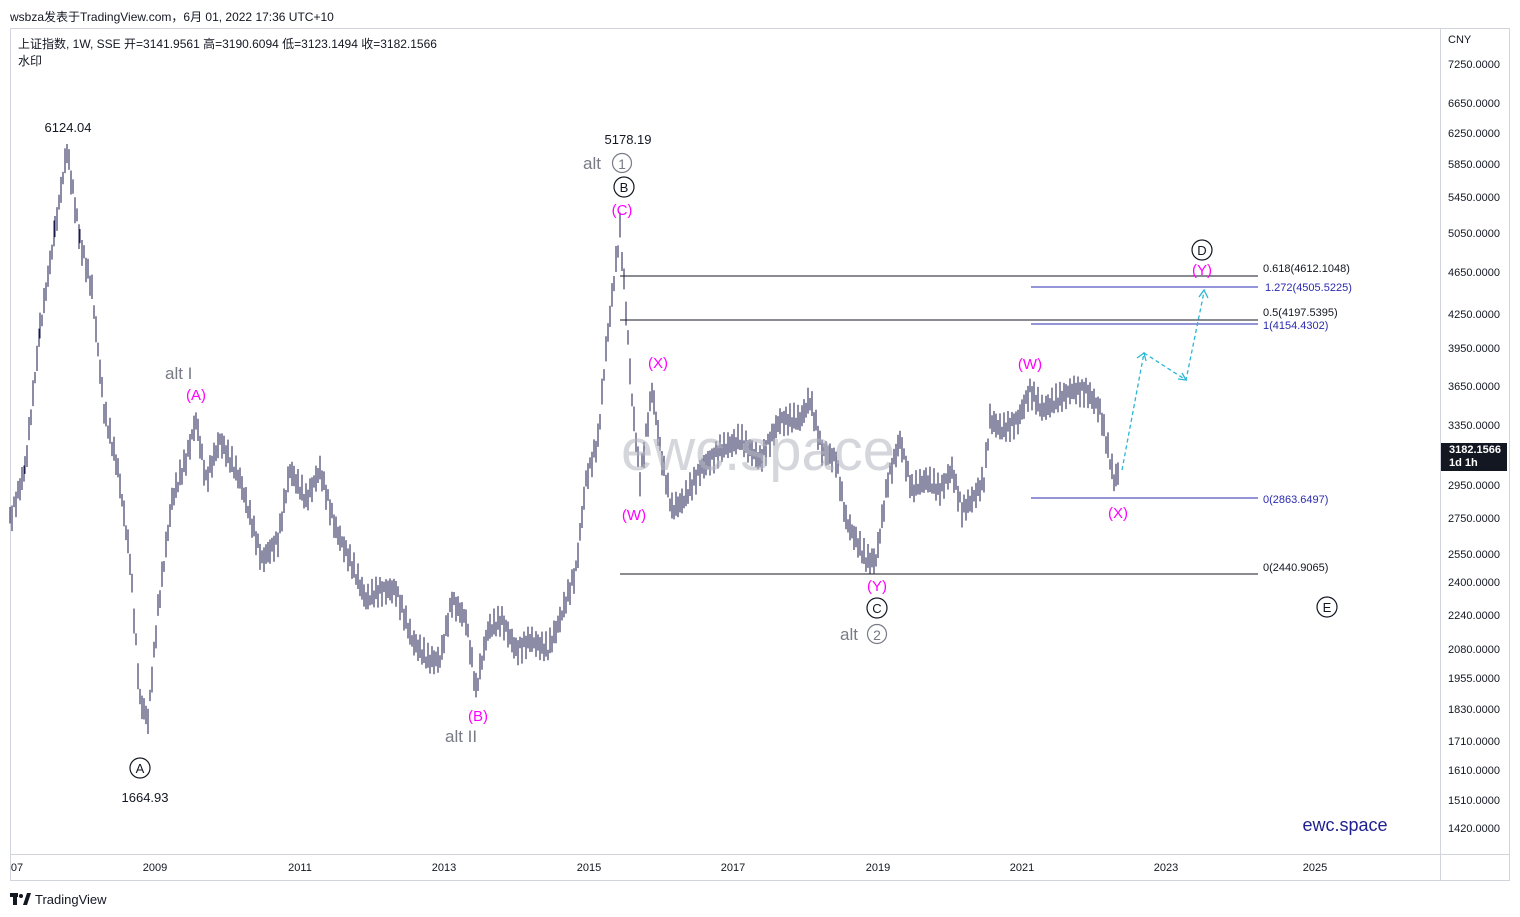  I want to click on price-tick: 4250.0000, so click(1474, 315).